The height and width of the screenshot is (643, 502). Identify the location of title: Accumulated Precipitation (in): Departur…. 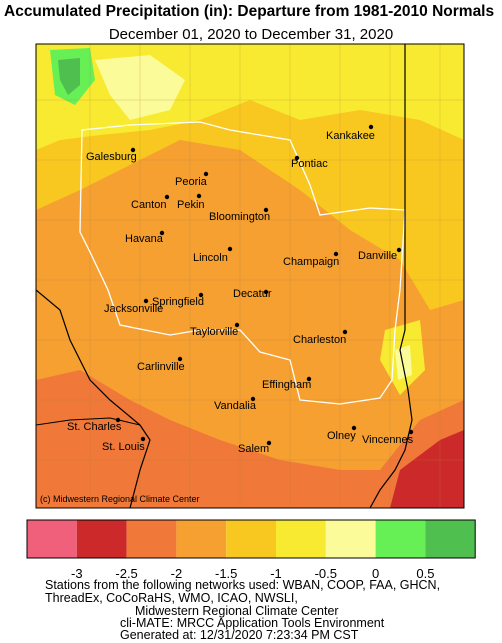
(249, 11).